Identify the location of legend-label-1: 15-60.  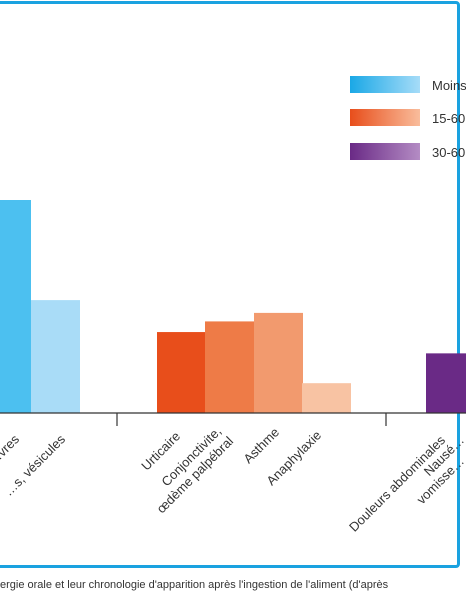
(448, 118).